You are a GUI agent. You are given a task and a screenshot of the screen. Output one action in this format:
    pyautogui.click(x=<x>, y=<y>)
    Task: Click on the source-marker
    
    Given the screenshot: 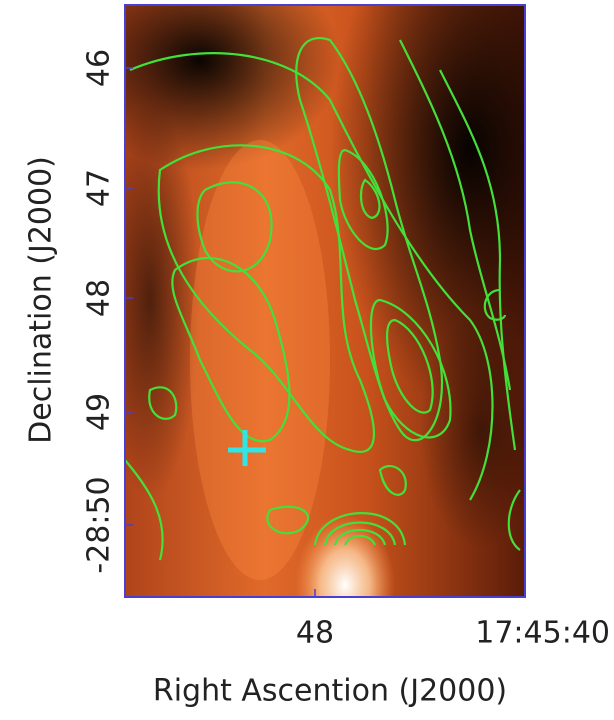 What is the action you would take?
    pyautogui.click(x=247, y=448)
    